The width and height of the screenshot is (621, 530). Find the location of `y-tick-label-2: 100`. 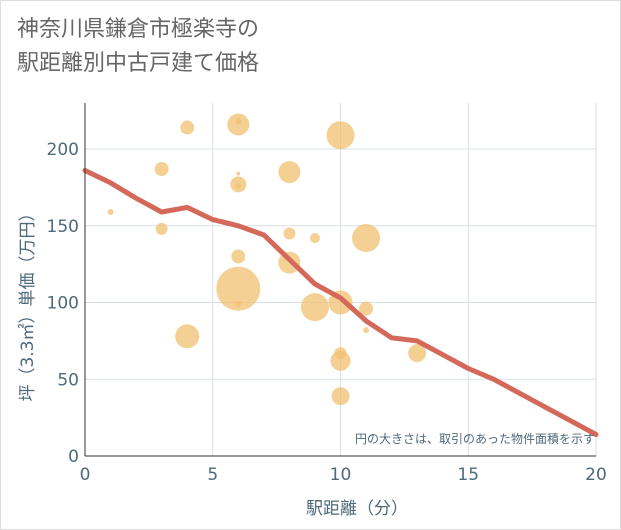

y-tick-label-2: 100 is located at coordinates (63, 304).